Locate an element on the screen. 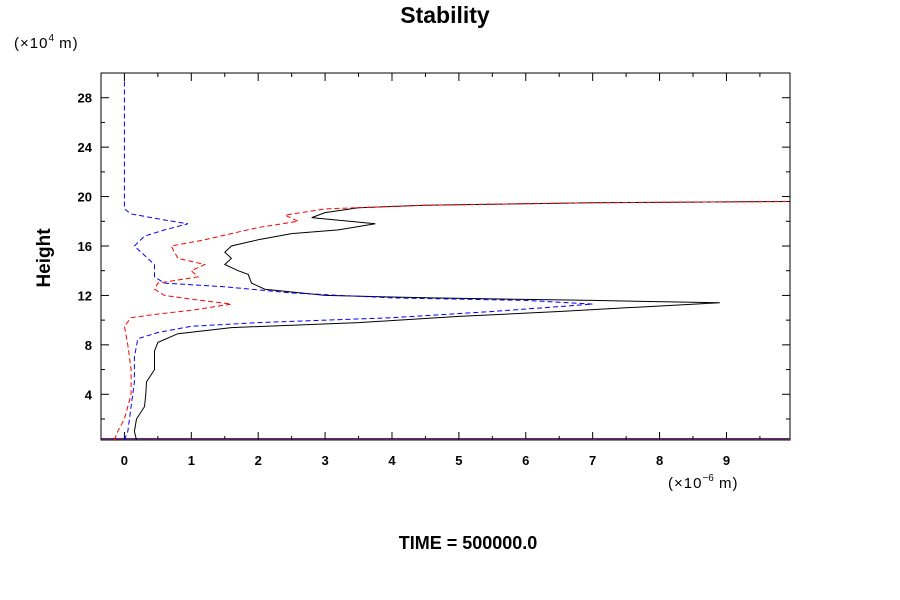  x-tick-label: 6 is located at coordinates (525, 460).